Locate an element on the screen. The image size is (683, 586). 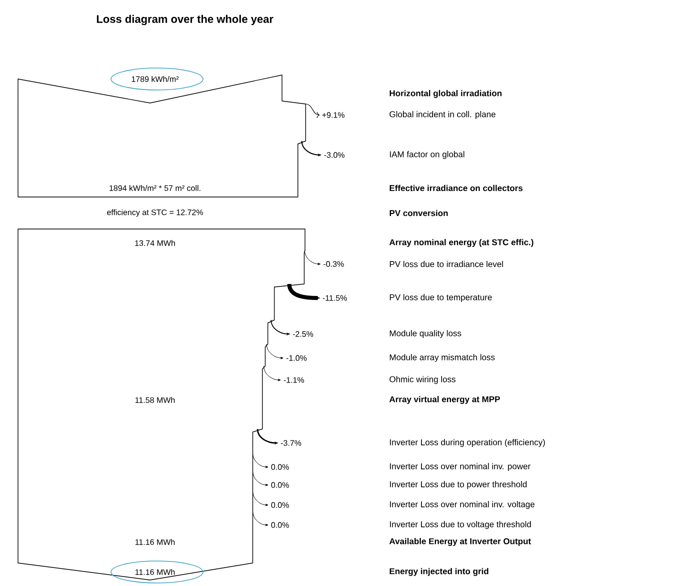
data-label: -3.7% is located at coordinates (291, 443).